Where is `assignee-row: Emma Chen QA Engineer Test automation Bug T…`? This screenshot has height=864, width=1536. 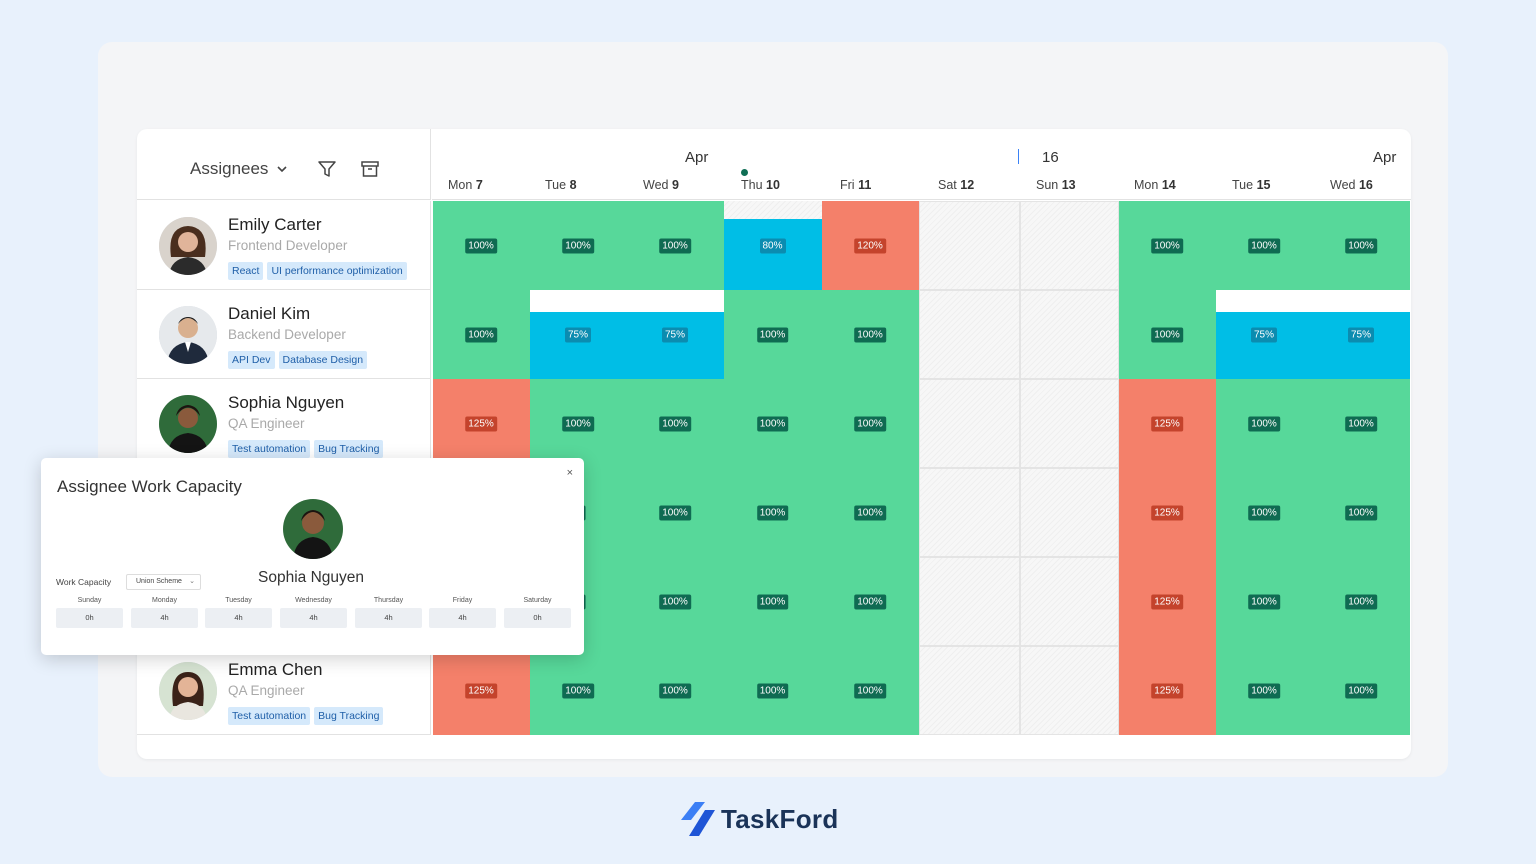
assignee-row: Emma Chen QA Engineer Test automation Bug T… is located at coordinates (284, 690).